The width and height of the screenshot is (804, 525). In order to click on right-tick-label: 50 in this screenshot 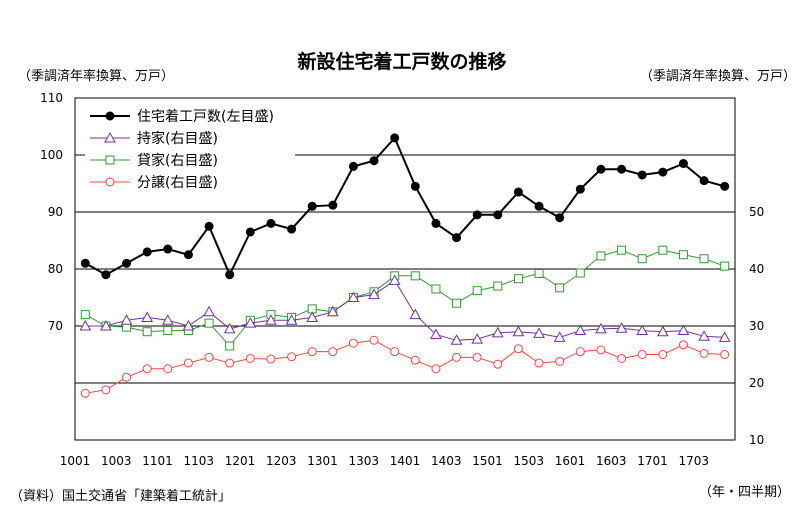, I will do `click(756, 212)`.